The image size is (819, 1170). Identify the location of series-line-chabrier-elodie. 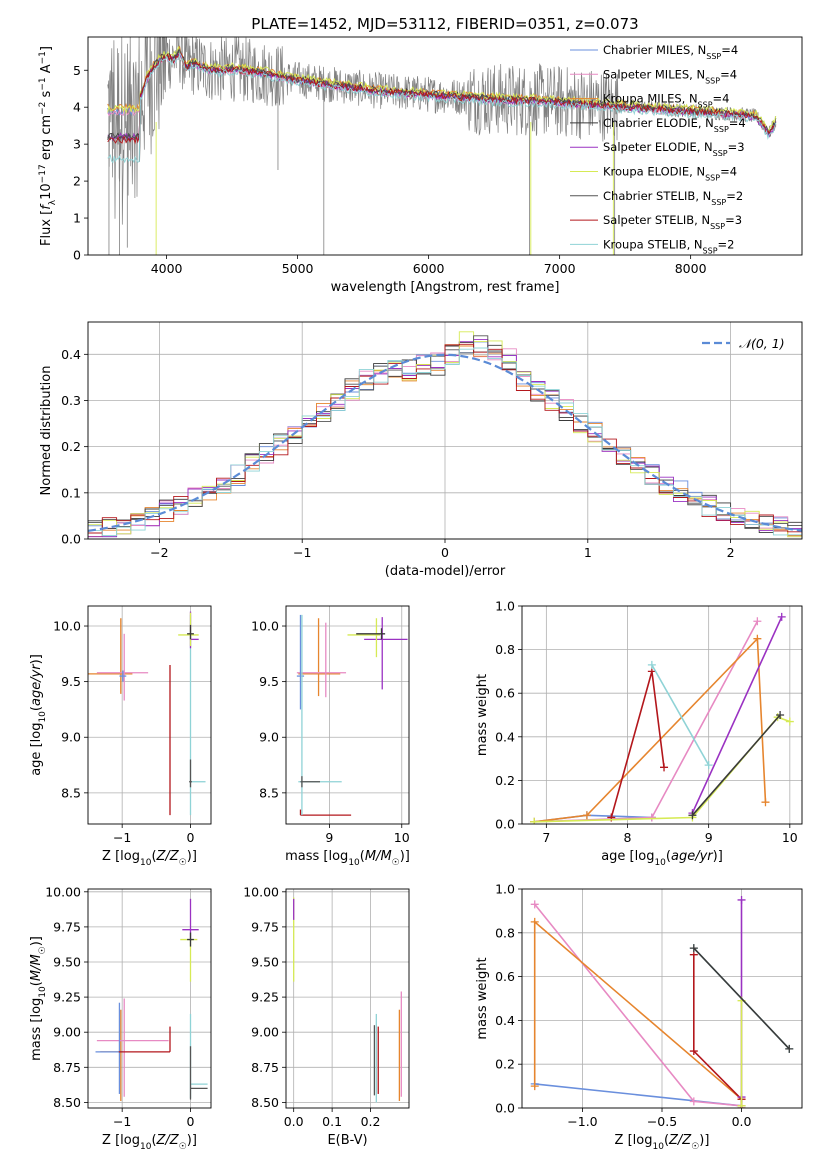
(736, 765).